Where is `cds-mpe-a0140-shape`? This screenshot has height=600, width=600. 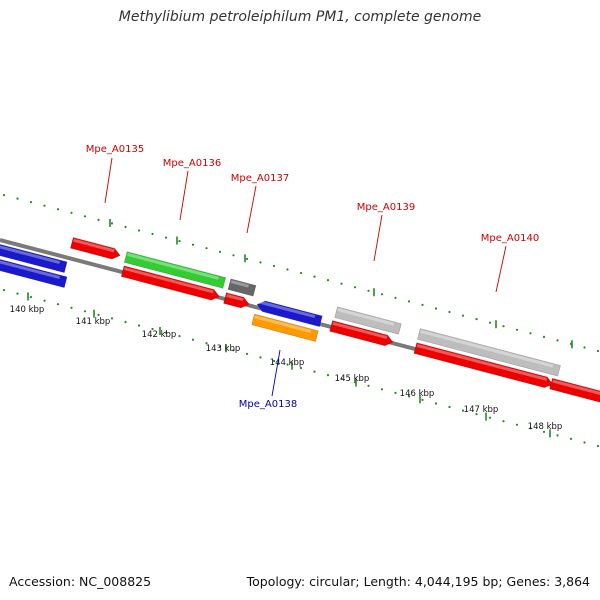
cds-mpe-a0140-shape is located at coordinates (483, 365).